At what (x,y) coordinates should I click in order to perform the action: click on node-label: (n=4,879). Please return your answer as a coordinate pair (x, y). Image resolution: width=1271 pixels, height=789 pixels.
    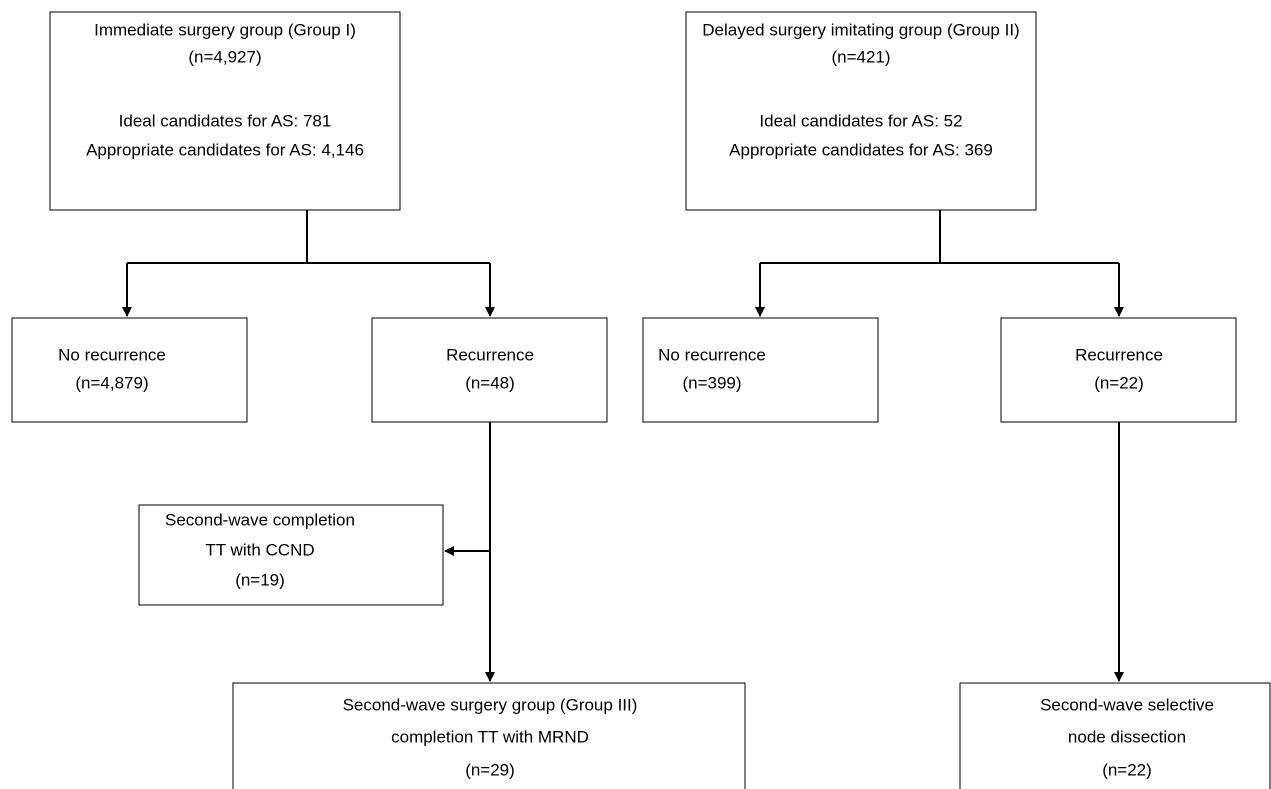
    Looking at the image, I should click on (111, 382).